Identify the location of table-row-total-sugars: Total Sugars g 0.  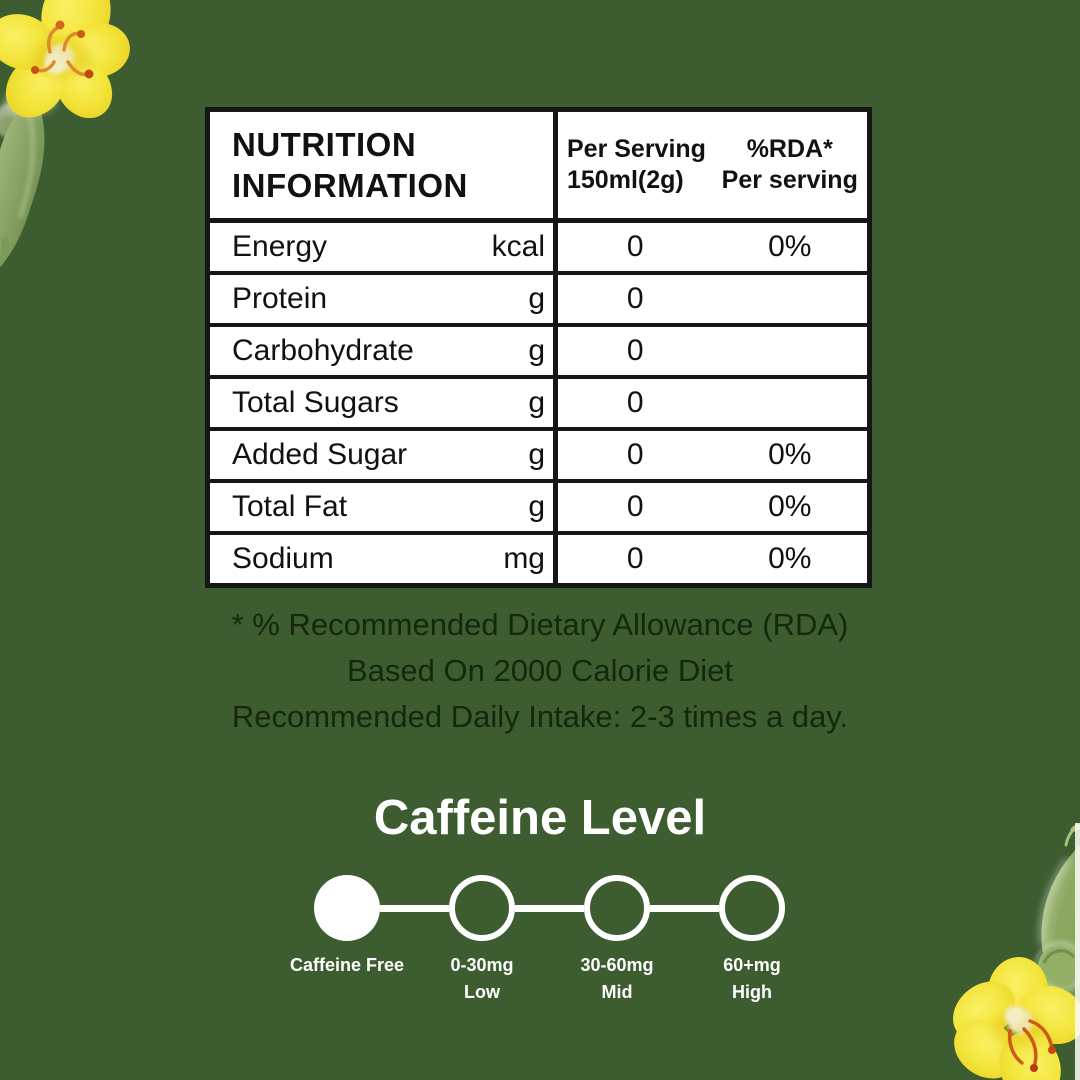
(538, 401).